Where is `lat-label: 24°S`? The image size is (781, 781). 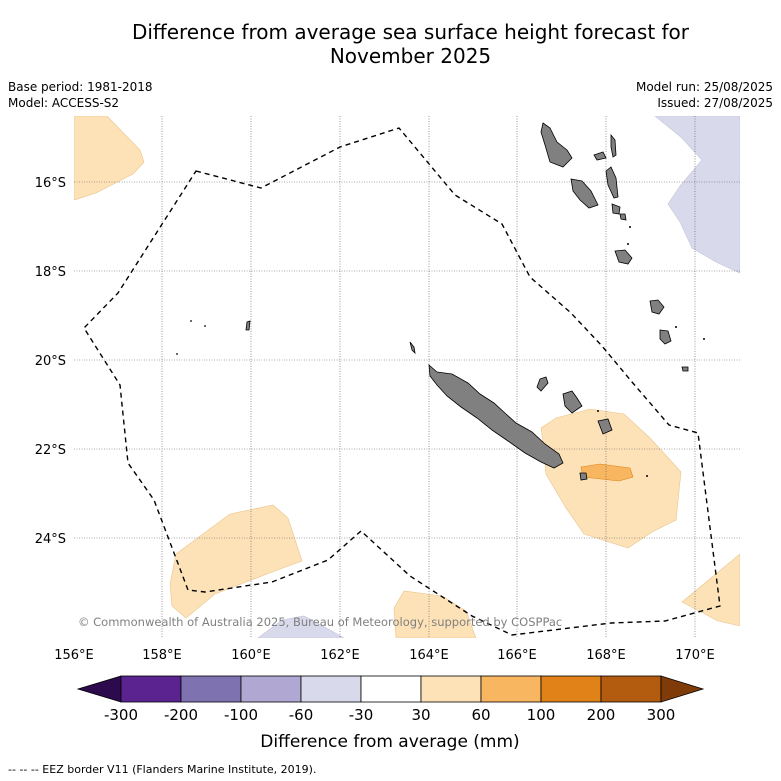 lat-label: 24°S is located at coordinates (50, 539).